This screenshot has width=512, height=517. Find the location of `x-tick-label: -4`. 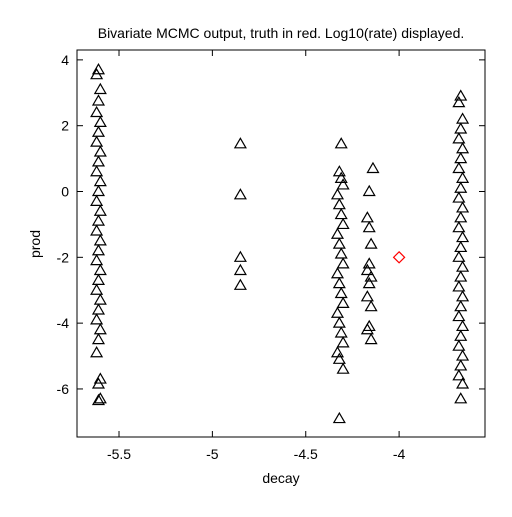

x-tick-label: -4 is located at coordinates (399, 454).